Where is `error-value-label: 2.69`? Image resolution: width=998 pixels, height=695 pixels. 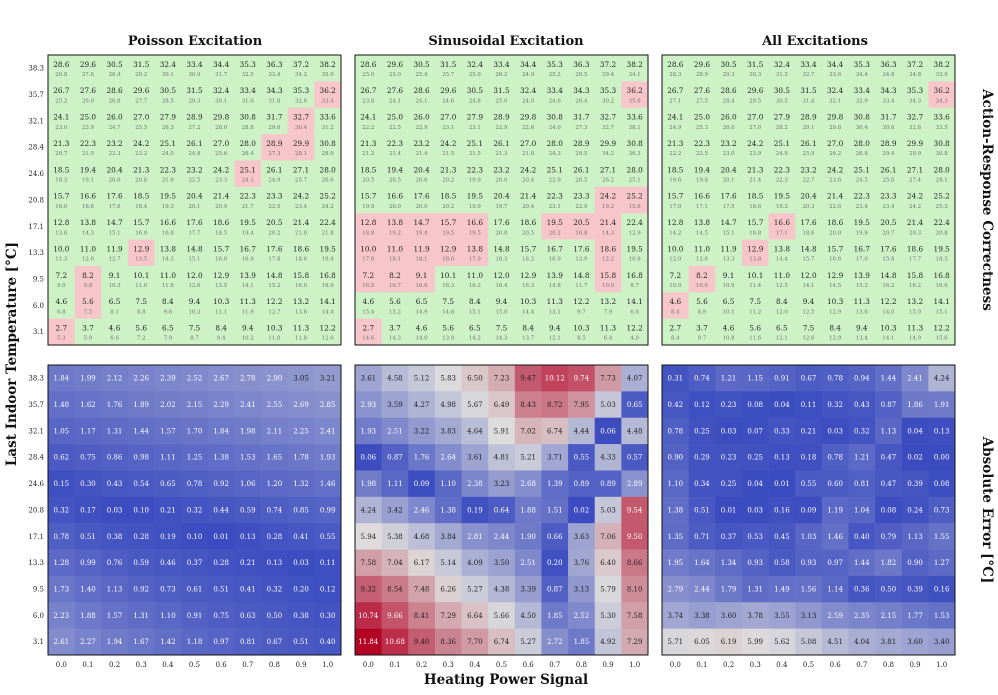
error-value-label: 2.69 is located at coordinates (301, 405).